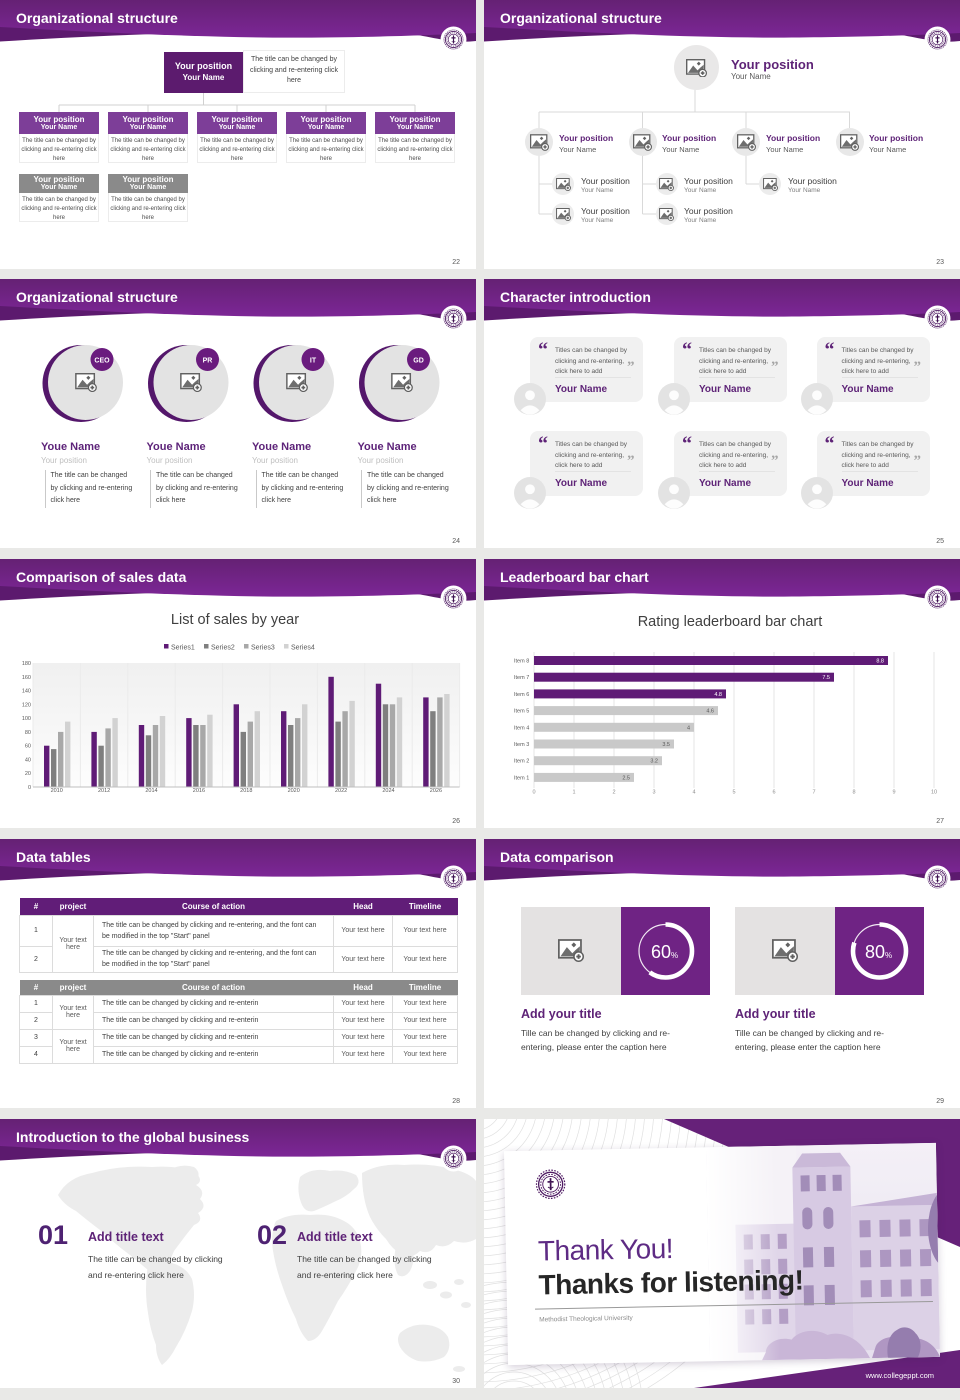 This screenshot has height=1400, width=960. Describe the element at coordinates (654, 762) in the screenshot. I see `svg-text: 3.2` at that location.